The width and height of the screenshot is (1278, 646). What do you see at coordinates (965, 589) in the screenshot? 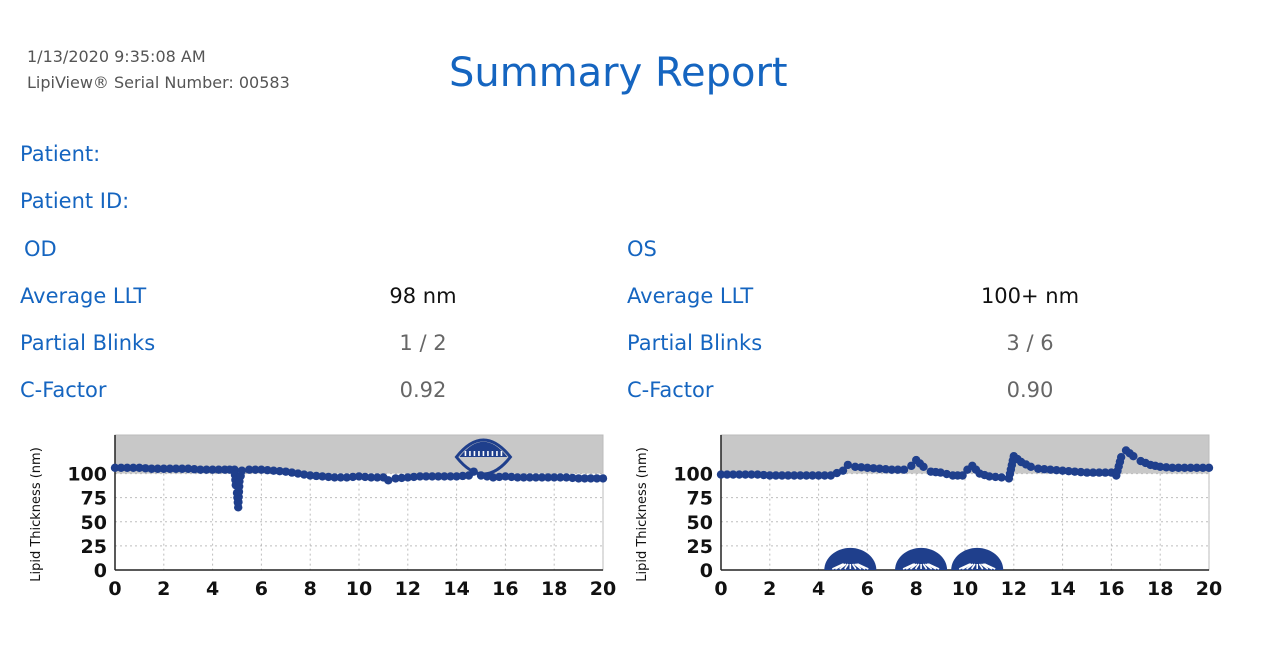
I see `x-tick-label: 10` at bounding box center [965, 589].